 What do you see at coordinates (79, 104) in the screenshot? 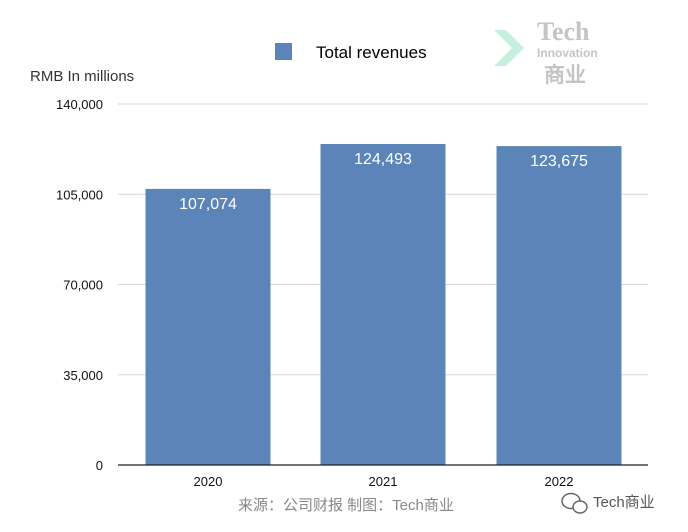
I see `y-tick-label: 140,000` at bounding box center [79, 104].